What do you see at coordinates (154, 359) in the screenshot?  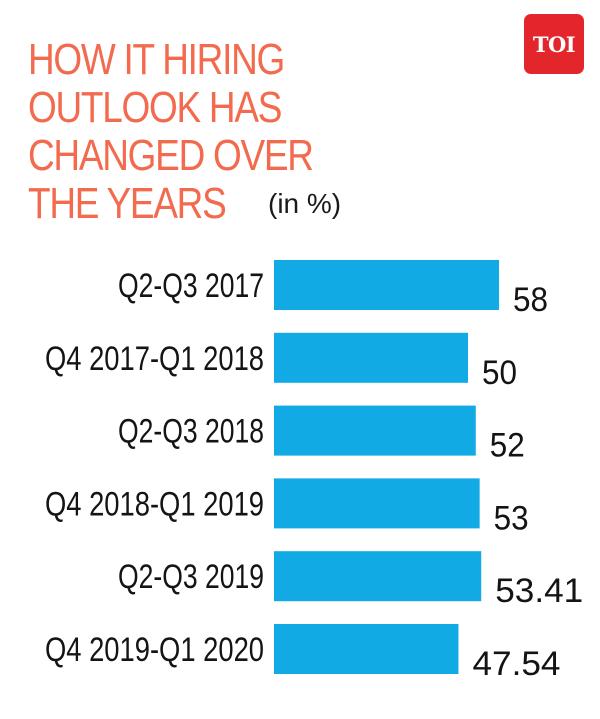 I see `category-label: Q4 2017-Q1 2018` at bounding box center [154, 359].